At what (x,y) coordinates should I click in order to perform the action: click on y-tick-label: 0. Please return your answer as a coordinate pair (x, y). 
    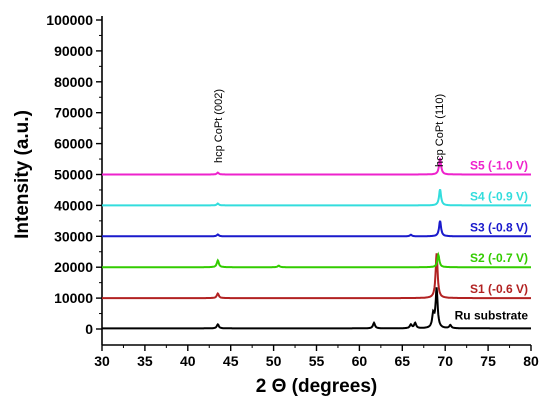
    Looking at the image, I should click on (89, 329).